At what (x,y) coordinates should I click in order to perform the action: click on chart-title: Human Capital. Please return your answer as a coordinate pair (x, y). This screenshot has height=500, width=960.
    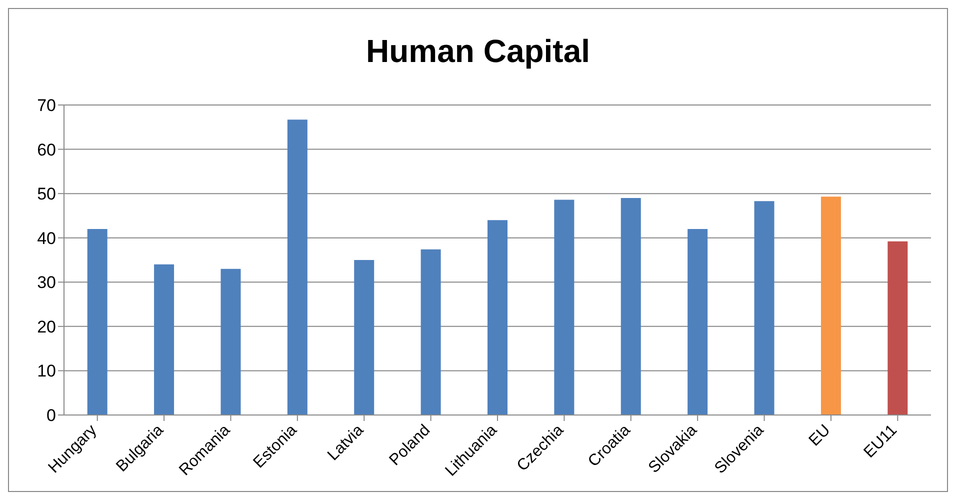
    Looking at the image, I should click on (478, 51).